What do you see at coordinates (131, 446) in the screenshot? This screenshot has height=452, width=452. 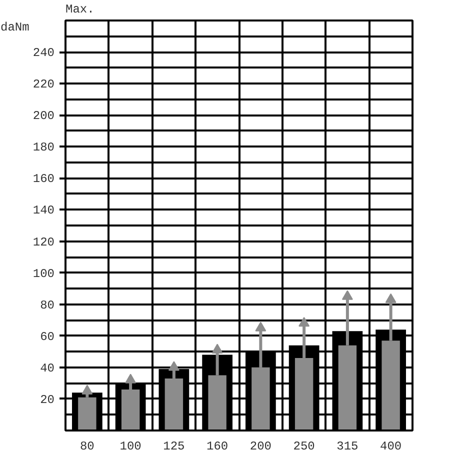 I see `x-tick-label: 100` at bounding box center [131, 446].